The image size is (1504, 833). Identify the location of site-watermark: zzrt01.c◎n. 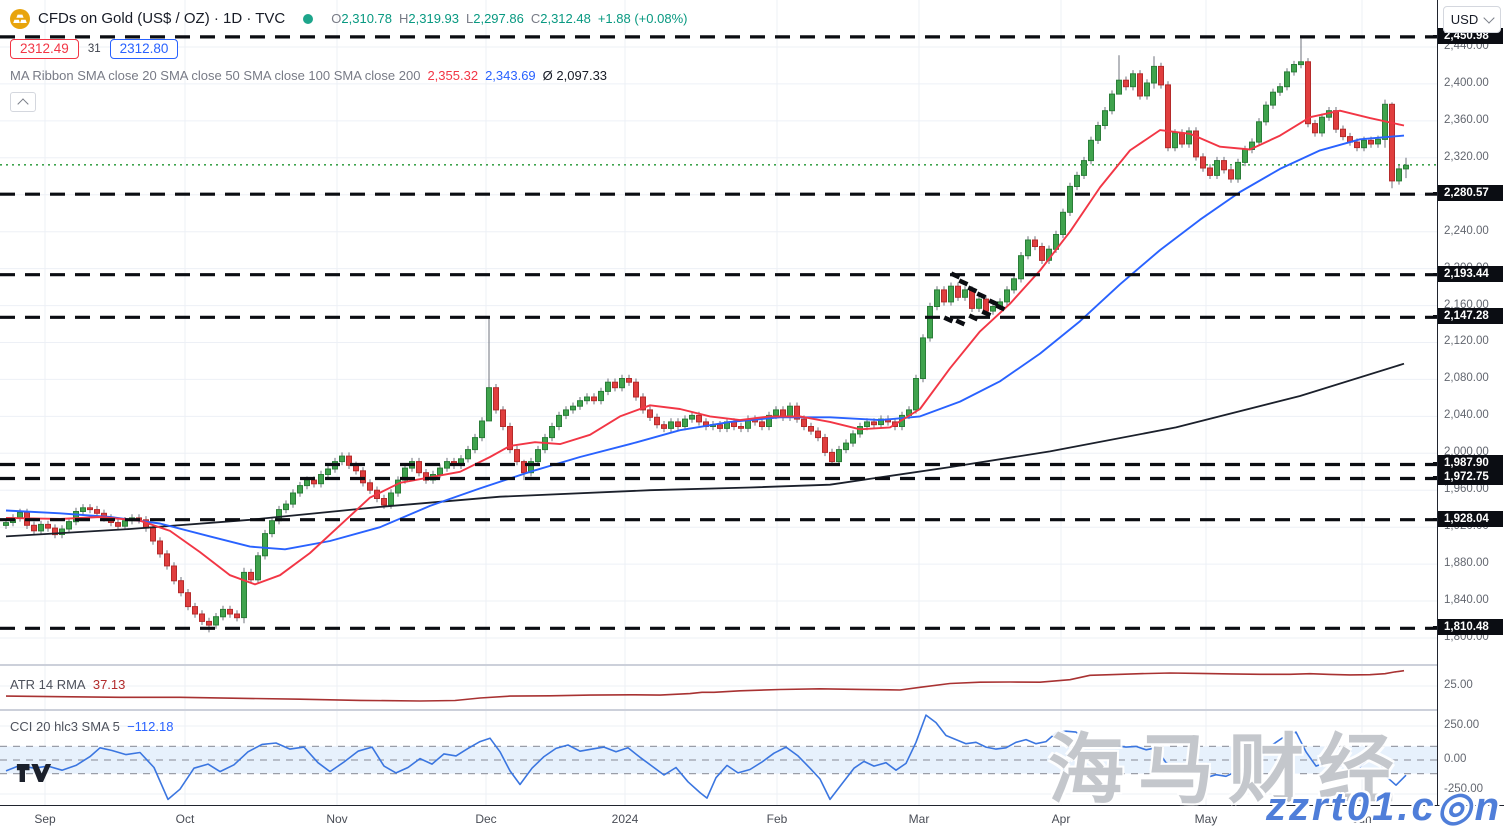
(1384, 807).